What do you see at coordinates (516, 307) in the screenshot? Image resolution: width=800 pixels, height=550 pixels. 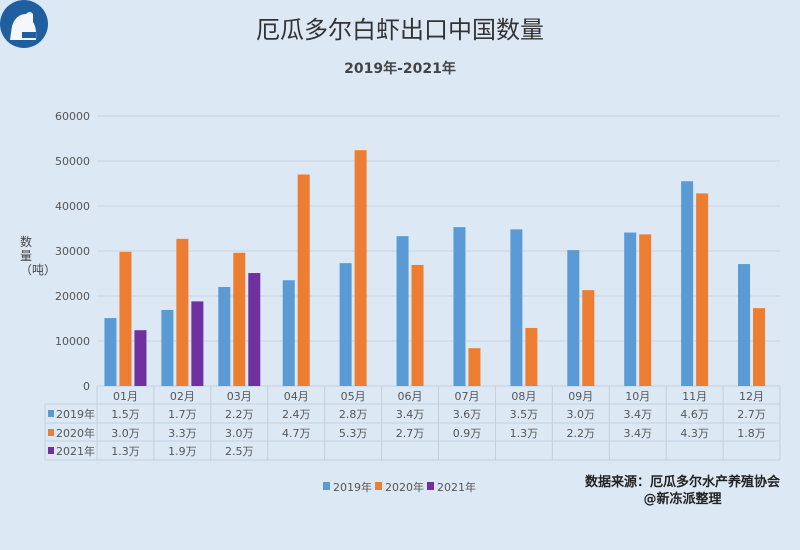 I see `bar-2019年-08月` at bounding box center [516, 307].